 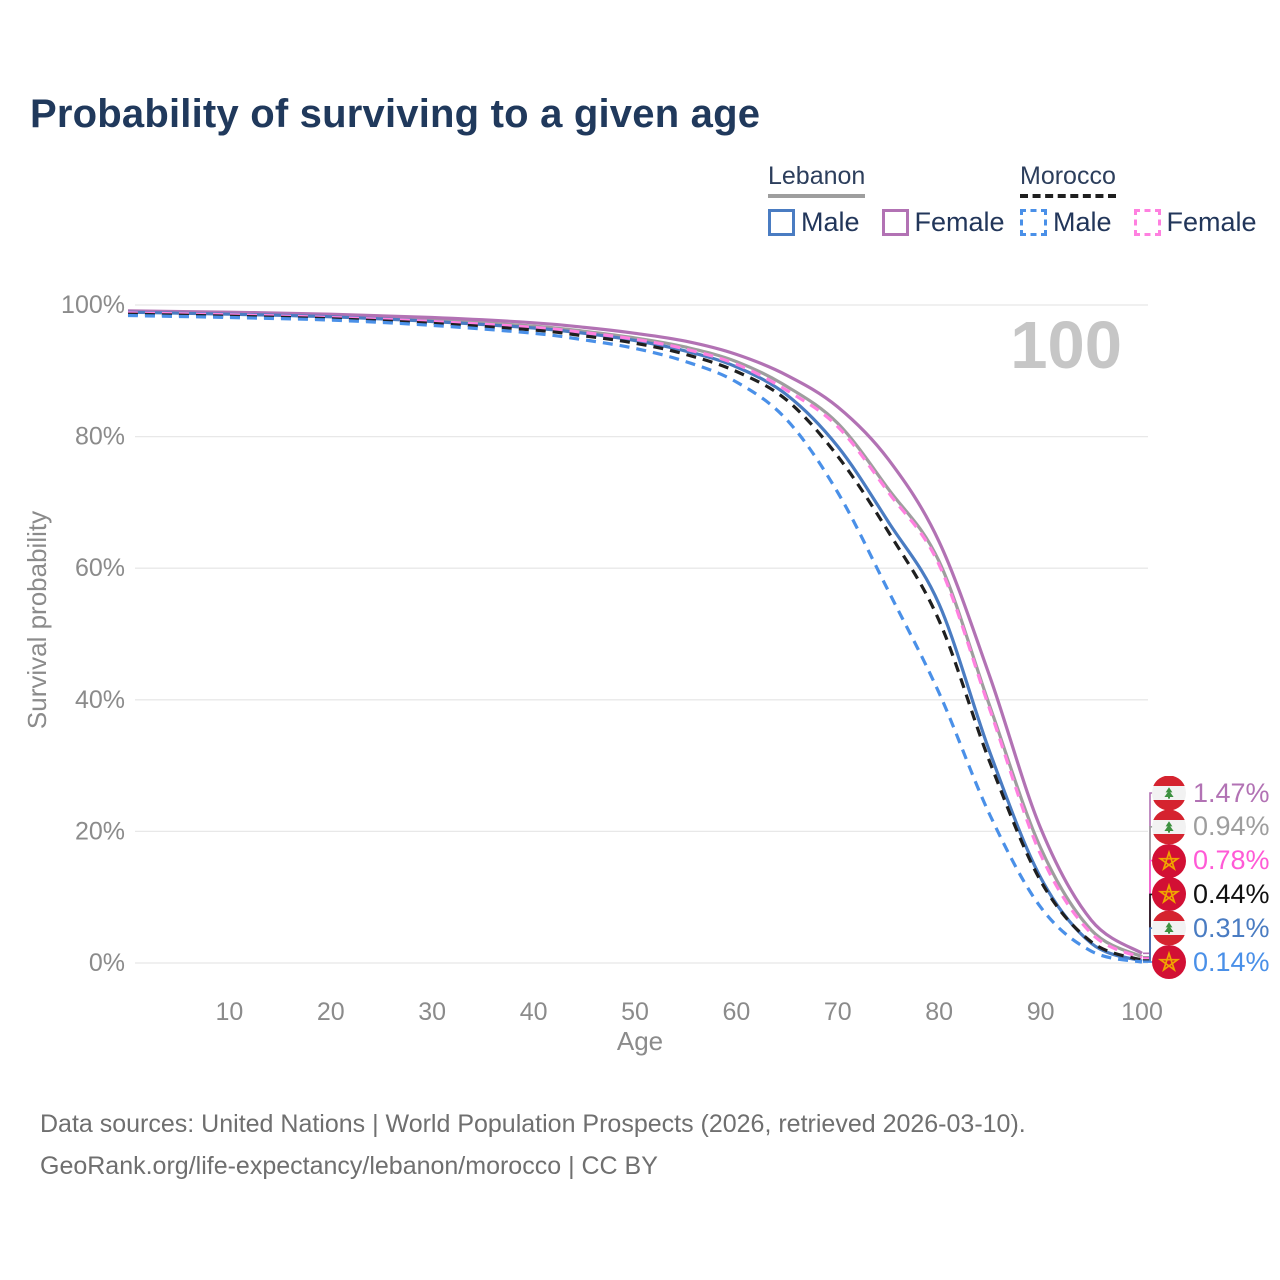 What do you see at coordinates (736, 1012) in the screenshot?
I see `x-tick-label: 60` at bounding box center [736, 1012].